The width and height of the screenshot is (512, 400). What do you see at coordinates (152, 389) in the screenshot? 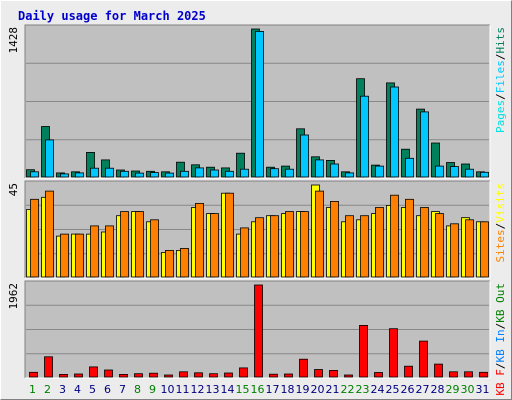
I see `day-label-9: 9` at bounding box center [152, 389].